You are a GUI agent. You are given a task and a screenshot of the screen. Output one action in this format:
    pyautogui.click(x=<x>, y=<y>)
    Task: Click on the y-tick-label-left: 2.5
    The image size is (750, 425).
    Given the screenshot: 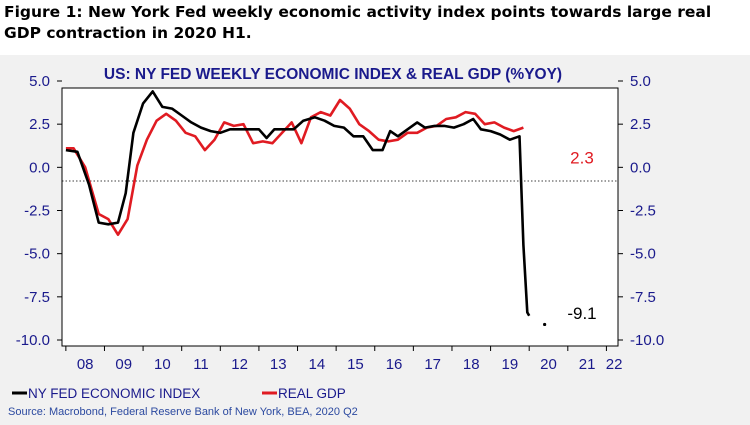 What is the action you would take?
    pyautogui.click(x=39, y=124)
    